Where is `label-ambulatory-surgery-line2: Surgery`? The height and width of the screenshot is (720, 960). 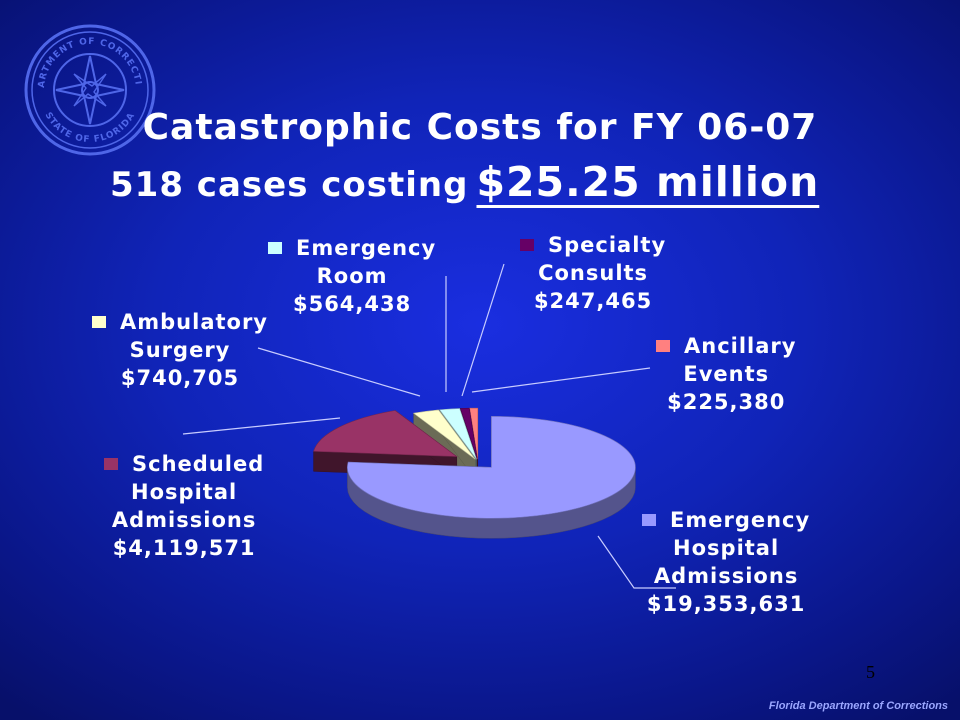
label-ambulatory-surgery-line2: Surgery is located at coordinates (180, 350).